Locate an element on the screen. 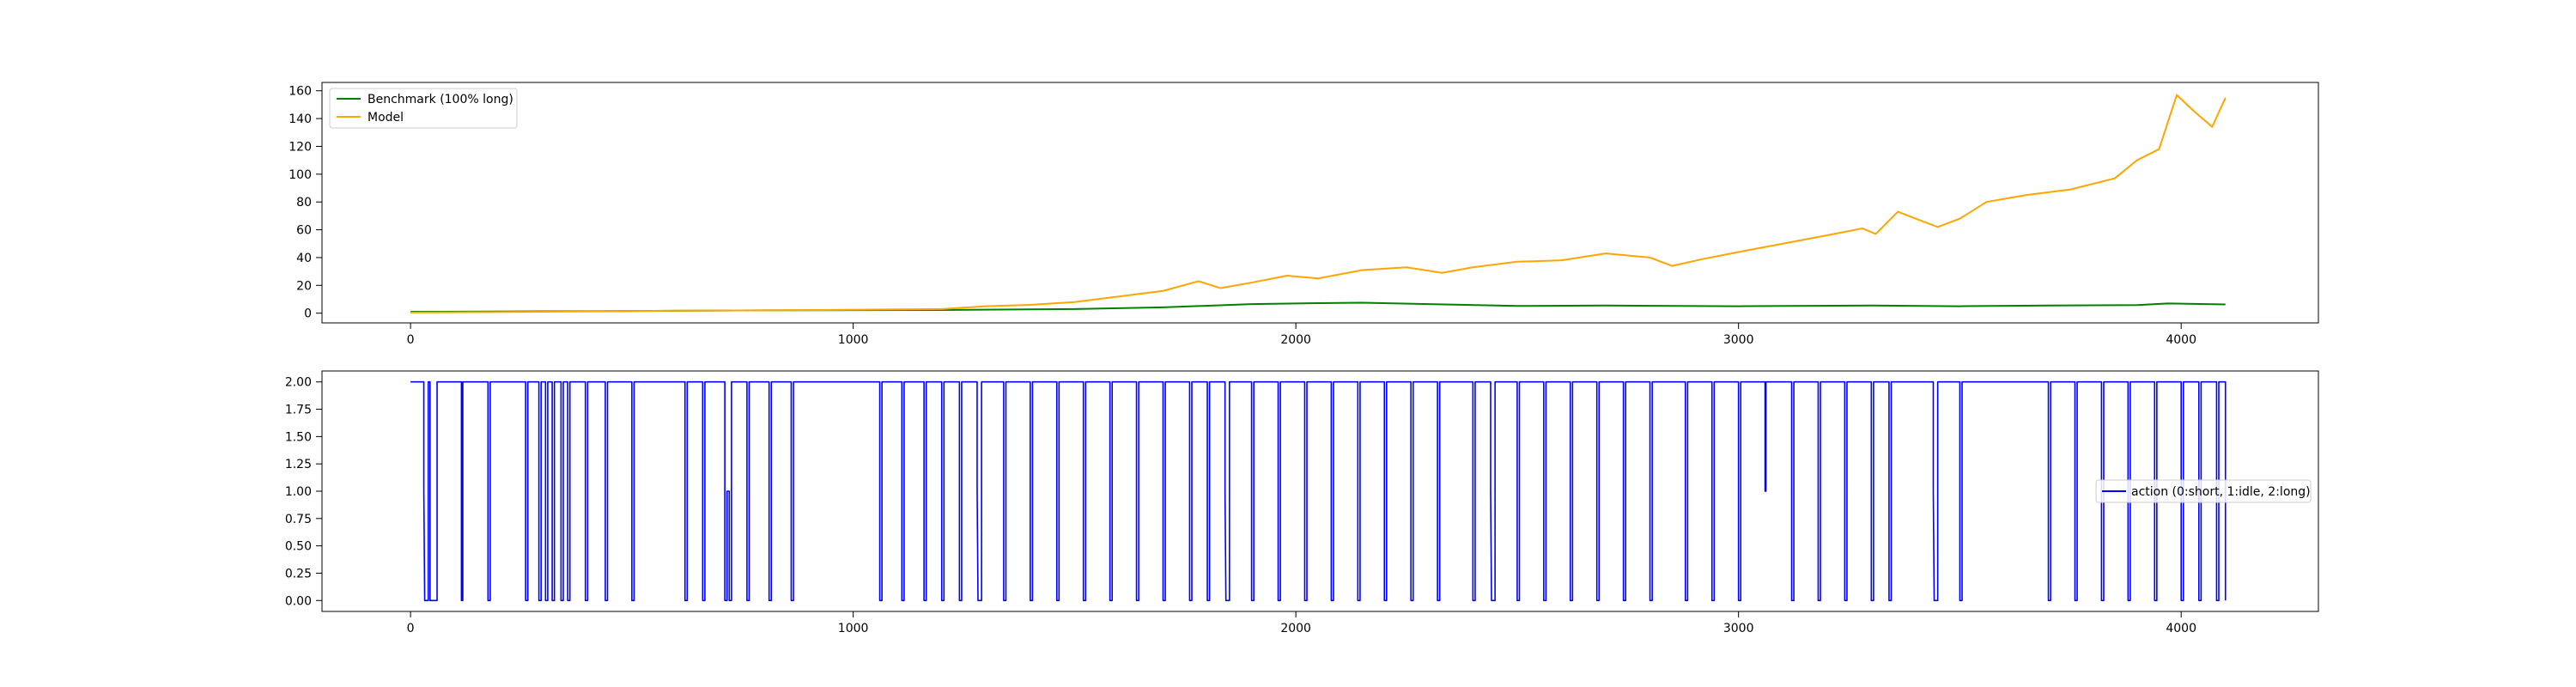  bottom-y-tick-label: 1.75 is located at coordinates (298, 410).